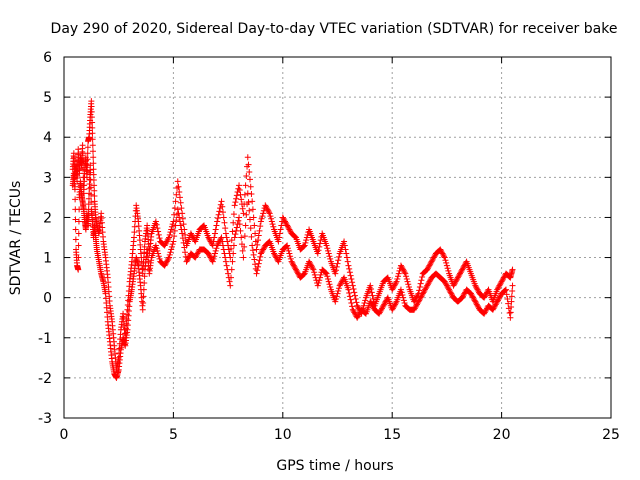  I want to click on y-tick-label: 6, so click(47, 58).